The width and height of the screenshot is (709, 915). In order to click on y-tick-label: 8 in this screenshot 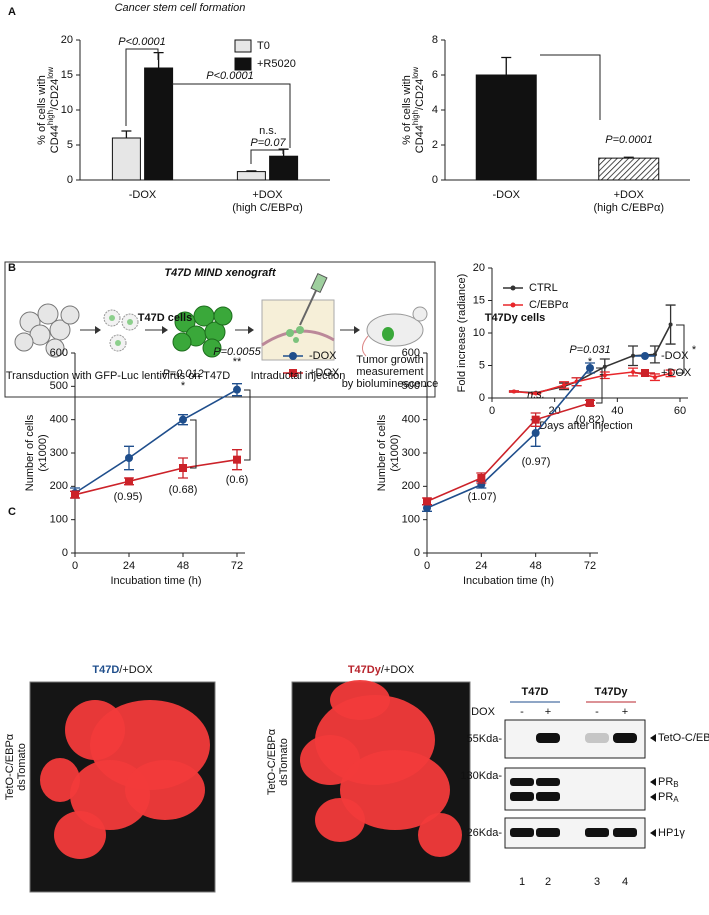, I will do `click(435, 40)`.